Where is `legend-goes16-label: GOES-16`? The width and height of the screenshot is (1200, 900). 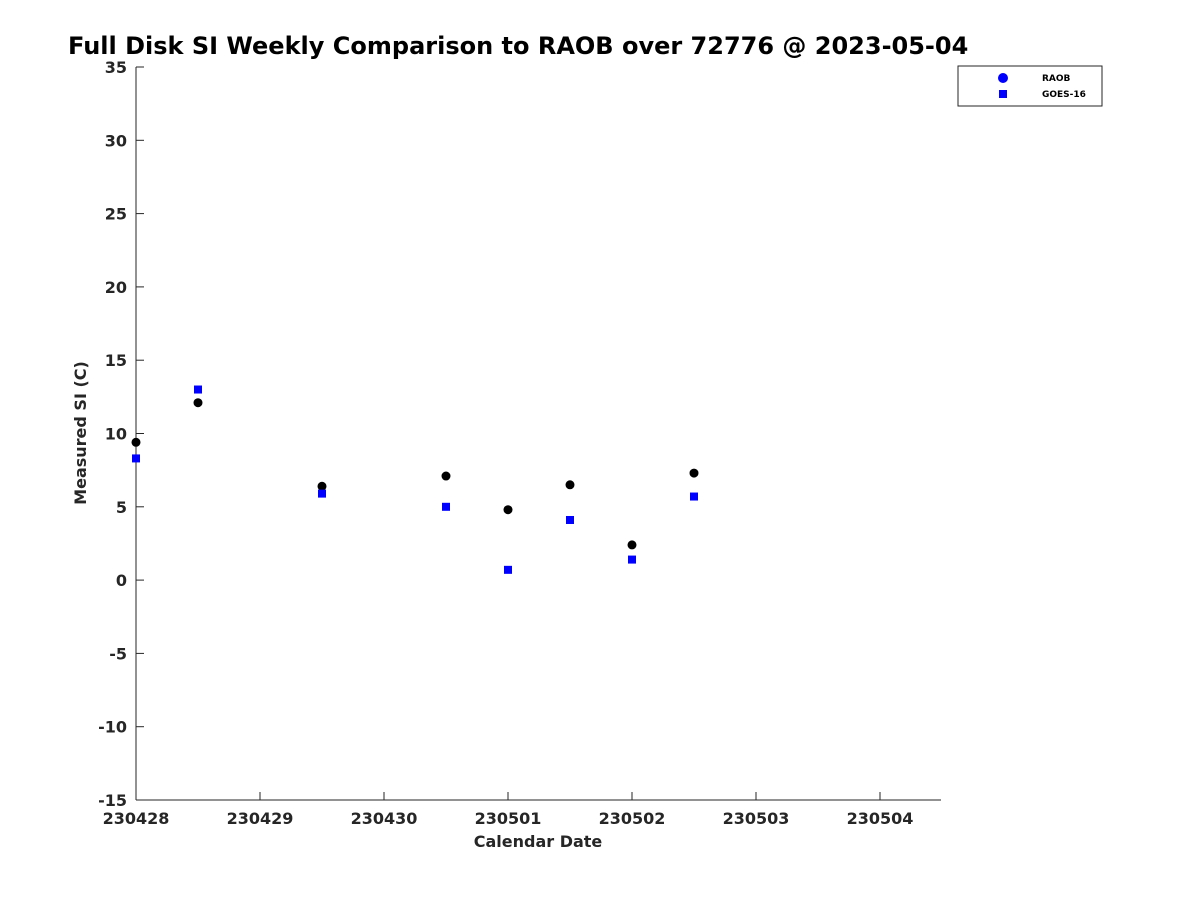 legend-goes16-label: GOES-16 is located at coordinates (1064, 95).